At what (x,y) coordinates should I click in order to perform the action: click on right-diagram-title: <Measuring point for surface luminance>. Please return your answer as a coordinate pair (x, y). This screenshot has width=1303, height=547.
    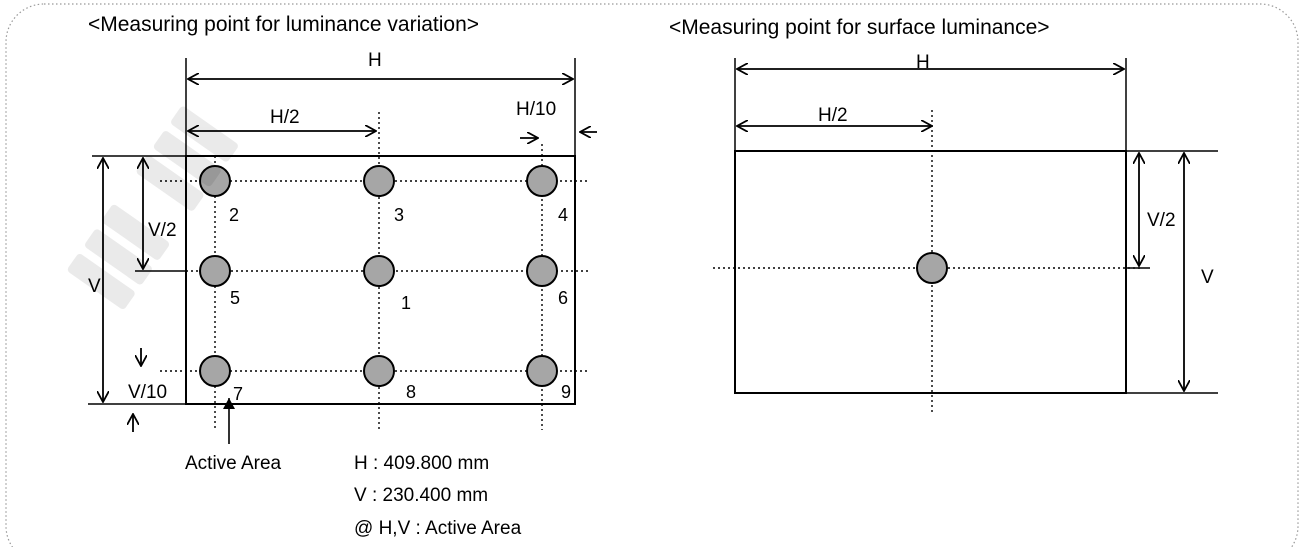
    Looking at the image, I should click on (859, 27).